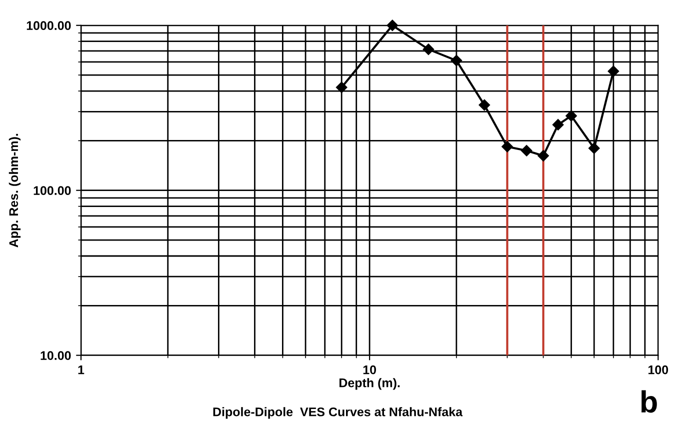 Image resolution: width=675 pixels, height=423 pixels. Describe the element at coordinates (370, 384) in the screenshot. I see `x-axis-title: Depth (m).` at that location.